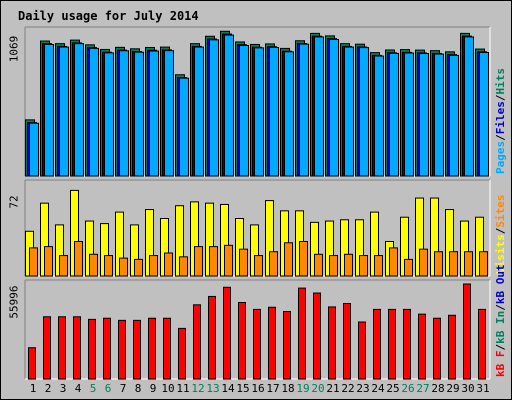 This screenshot has height=400, width=512. Describe the element at coordinates (362, 388) in the screenshot. I see `x-tick-label: 23` at that location.